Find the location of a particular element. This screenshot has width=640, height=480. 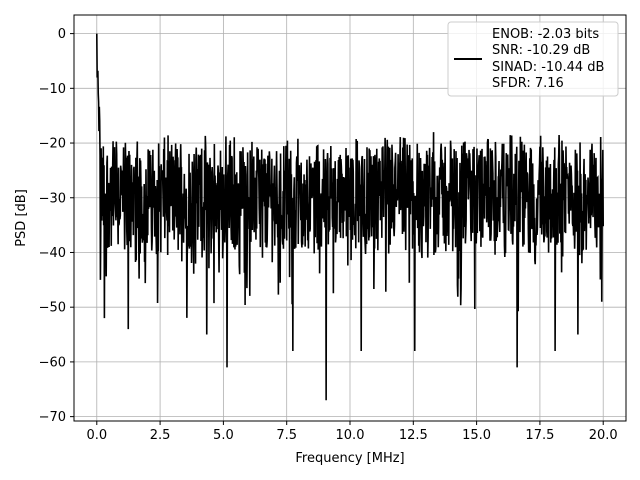

y-tick-label: −70 is located at coordinates (52, 417).